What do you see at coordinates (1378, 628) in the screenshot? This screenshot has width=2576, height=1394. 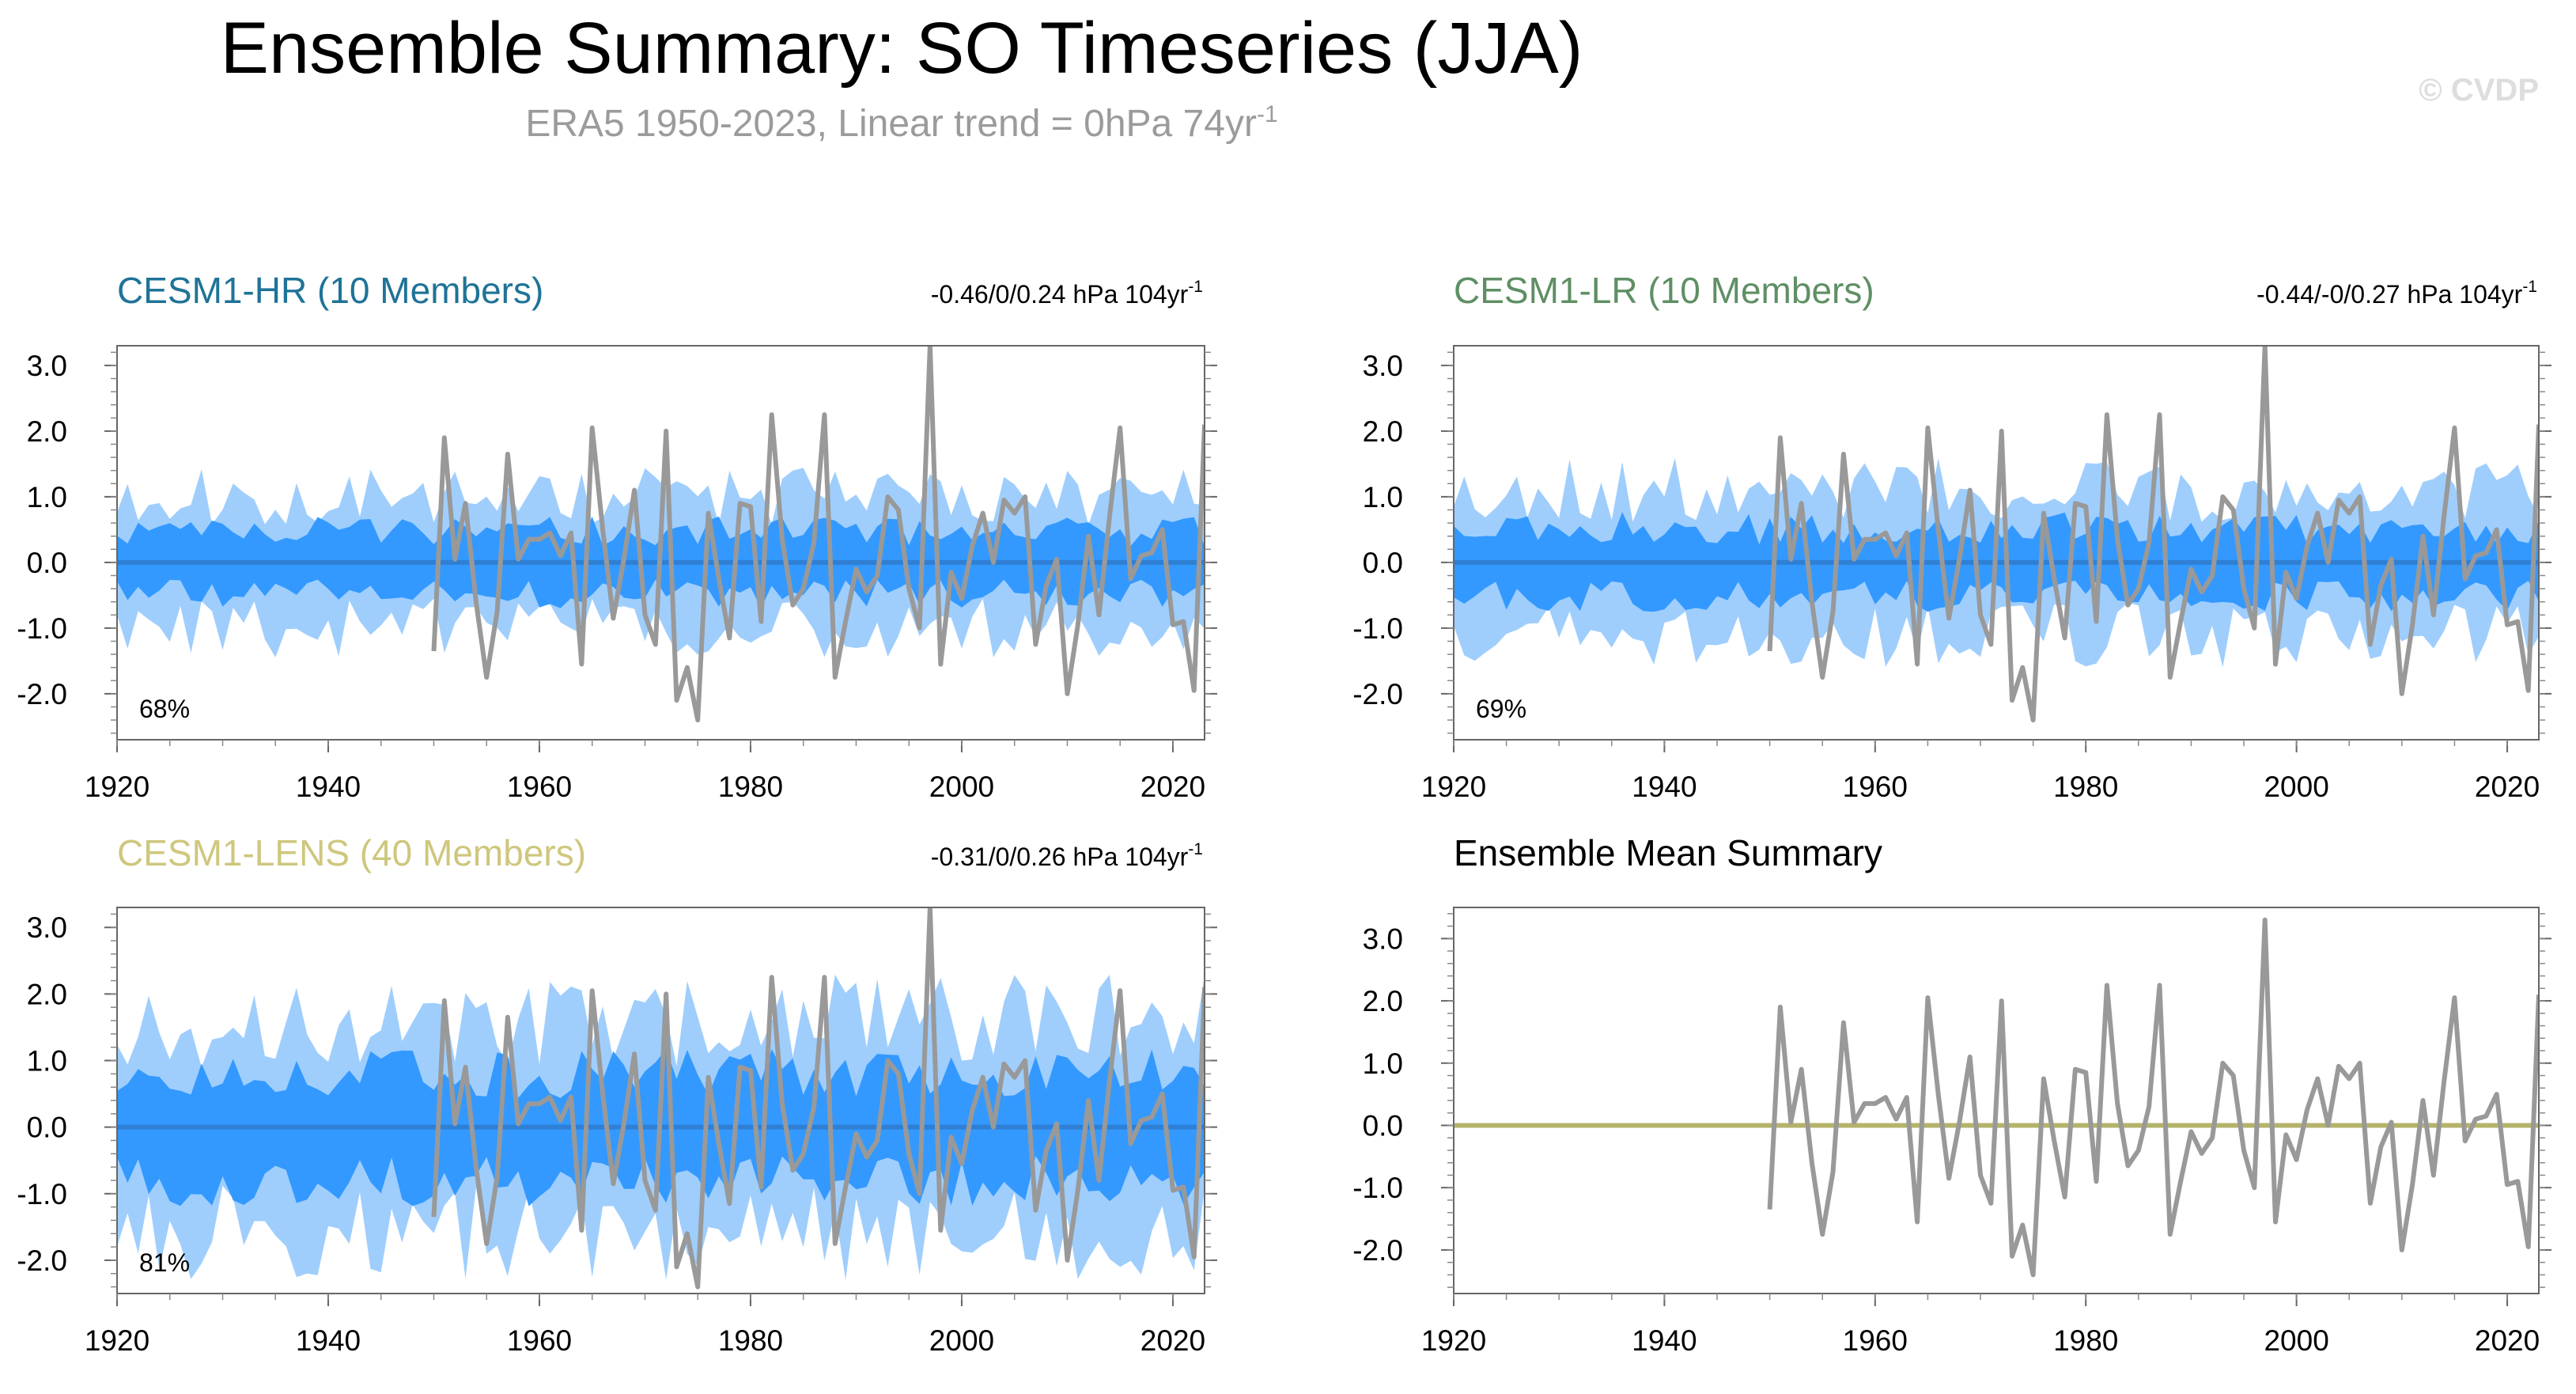 I see `y-tick-label-lr: -1.0` at bounding box center [1378, 628].